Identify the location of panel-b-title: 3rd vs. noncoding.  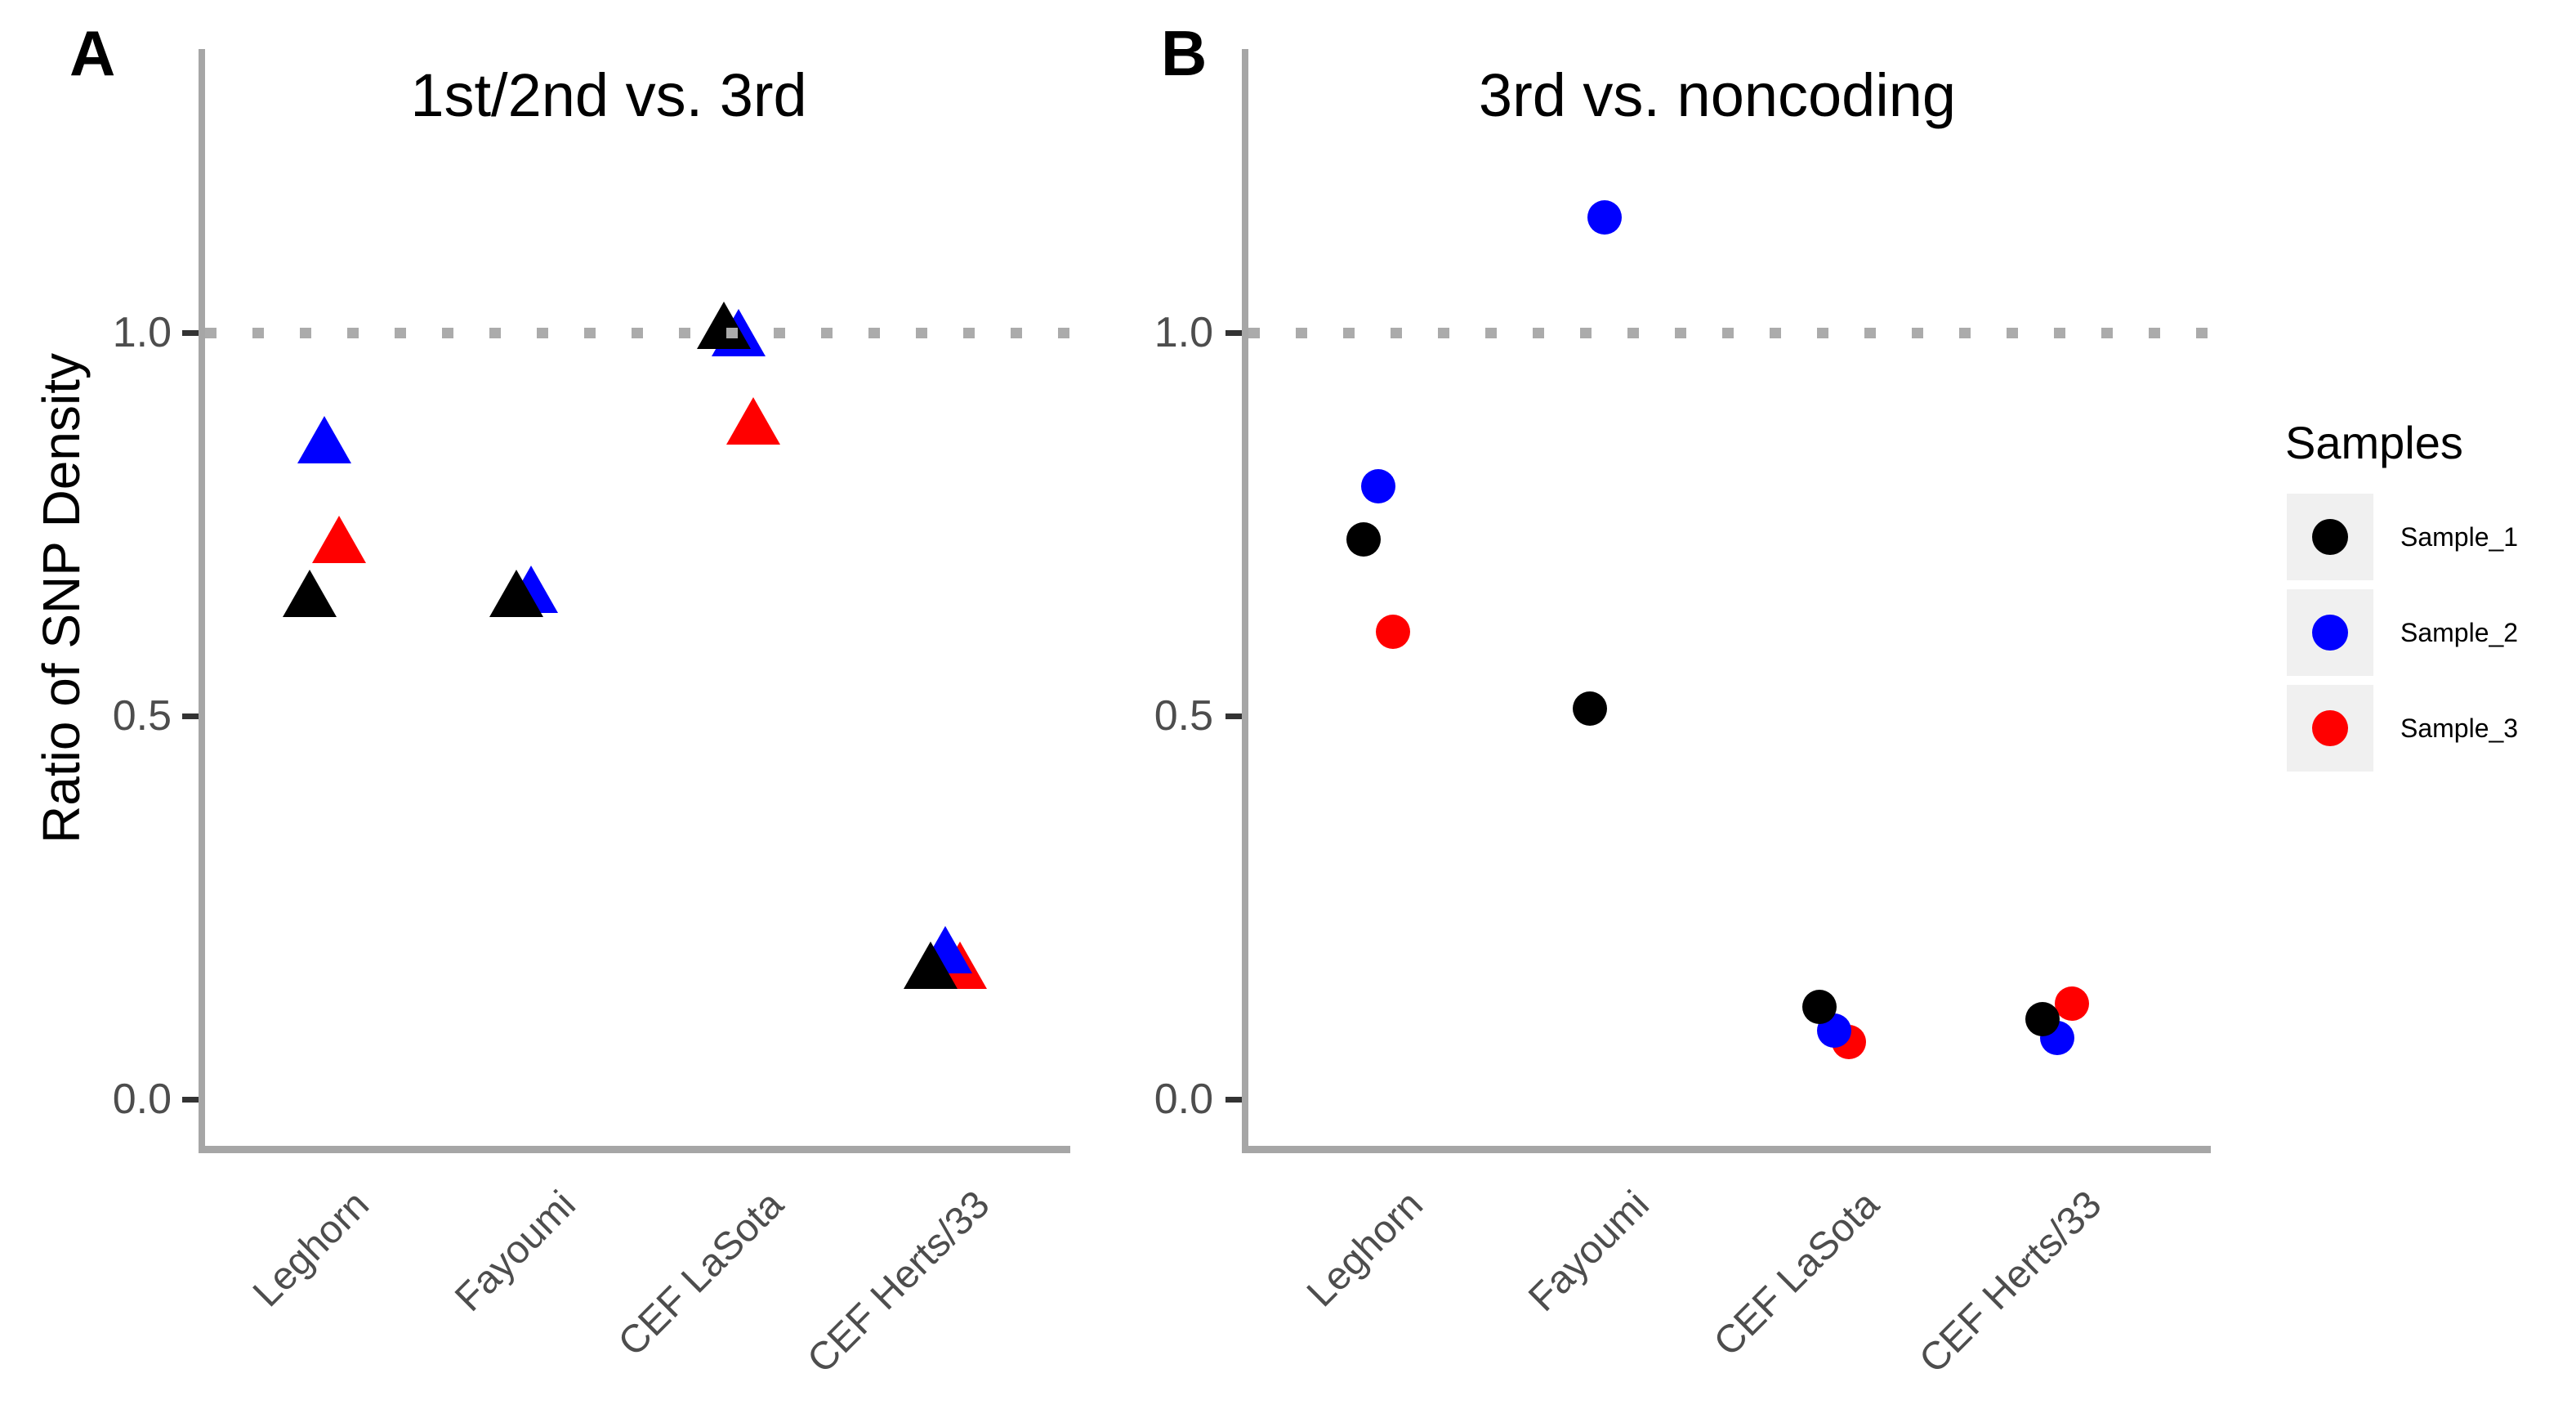
(1718, 95).